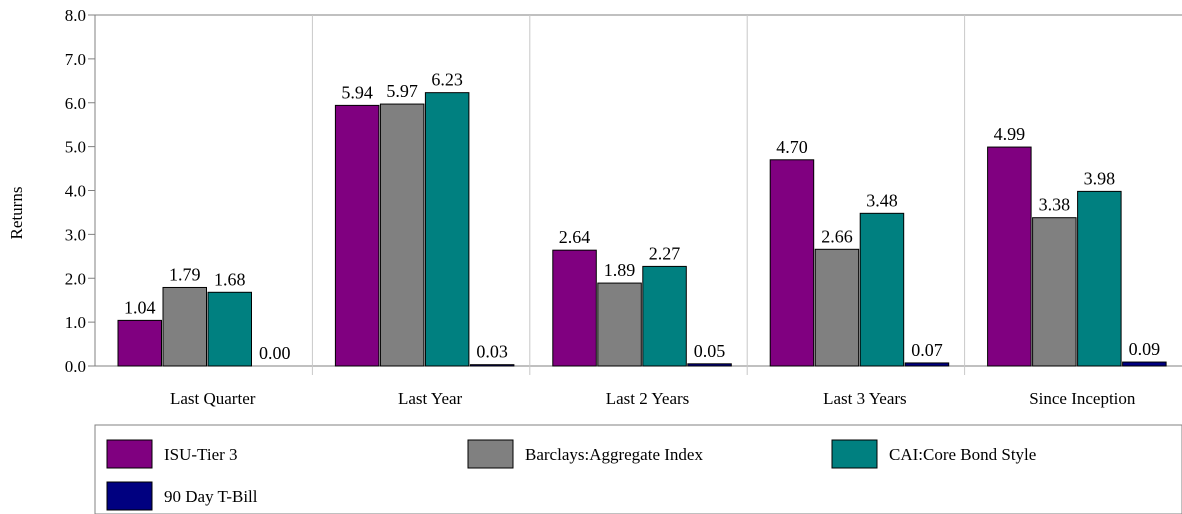 Image resolution: width=1182 pixels, height=514 pixels. I want to click on x-tick-label: Last 3 Years, so click(865, 398).